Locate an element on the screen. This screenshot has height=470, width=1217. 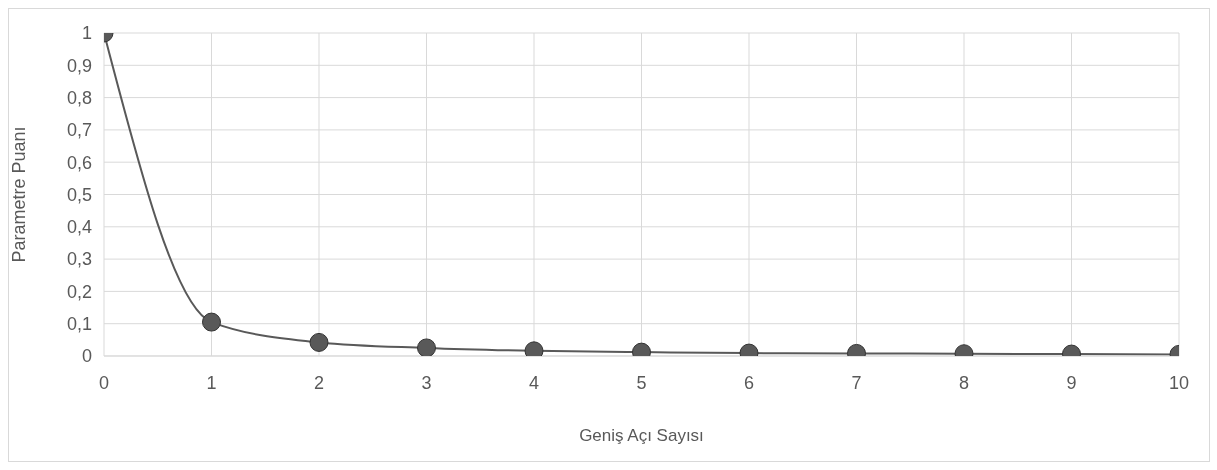
x-tick-label: 7 is located at coordinates (856, 382).